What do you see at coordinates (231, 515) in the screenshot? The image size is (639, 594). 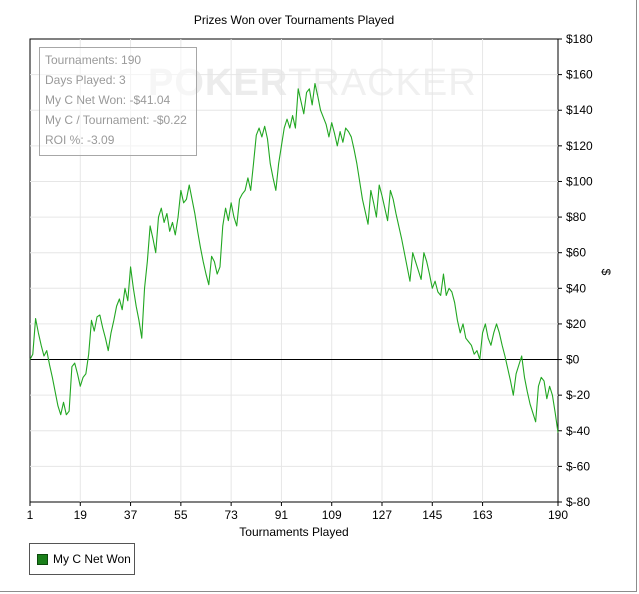 I see `x-tick-label: 73` at bounding box center [231, 515].